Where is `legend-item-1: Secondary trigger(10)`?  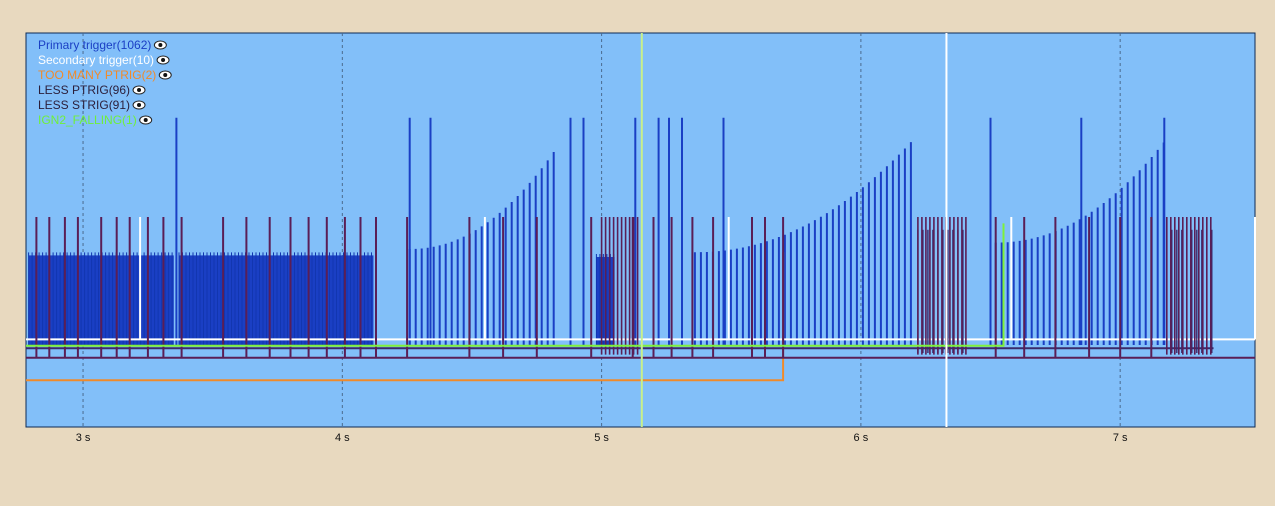 legend-item-1: Secondary trigger(10) is located at coordinates (96, 60).